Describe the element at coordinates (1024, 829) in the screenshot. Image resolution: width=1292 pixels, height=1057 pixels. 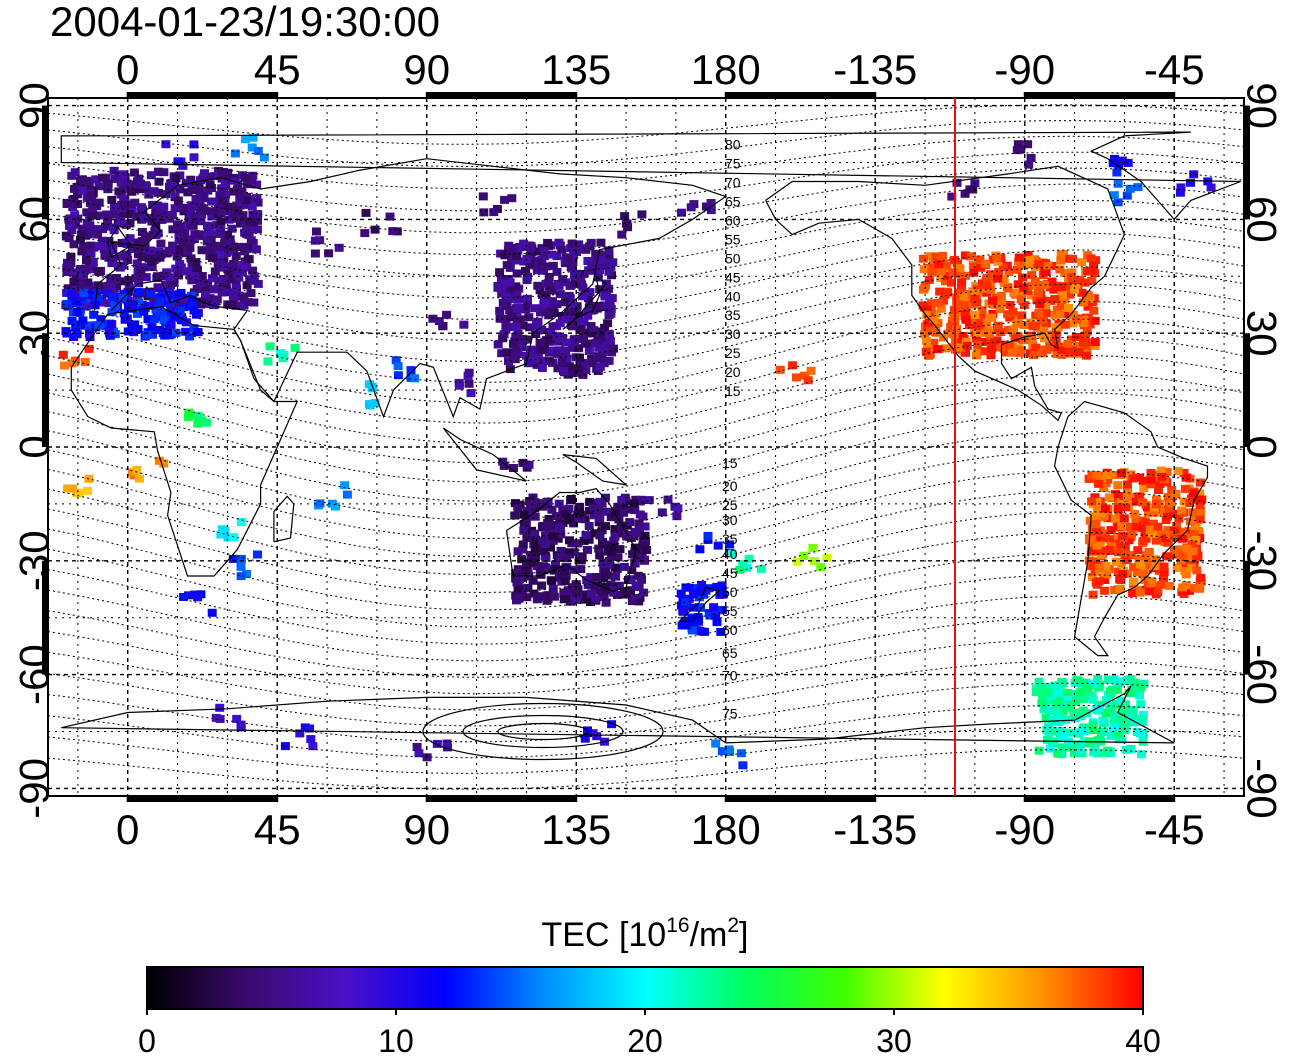
I see `bottom-lon-tick-6: -90` at that location.